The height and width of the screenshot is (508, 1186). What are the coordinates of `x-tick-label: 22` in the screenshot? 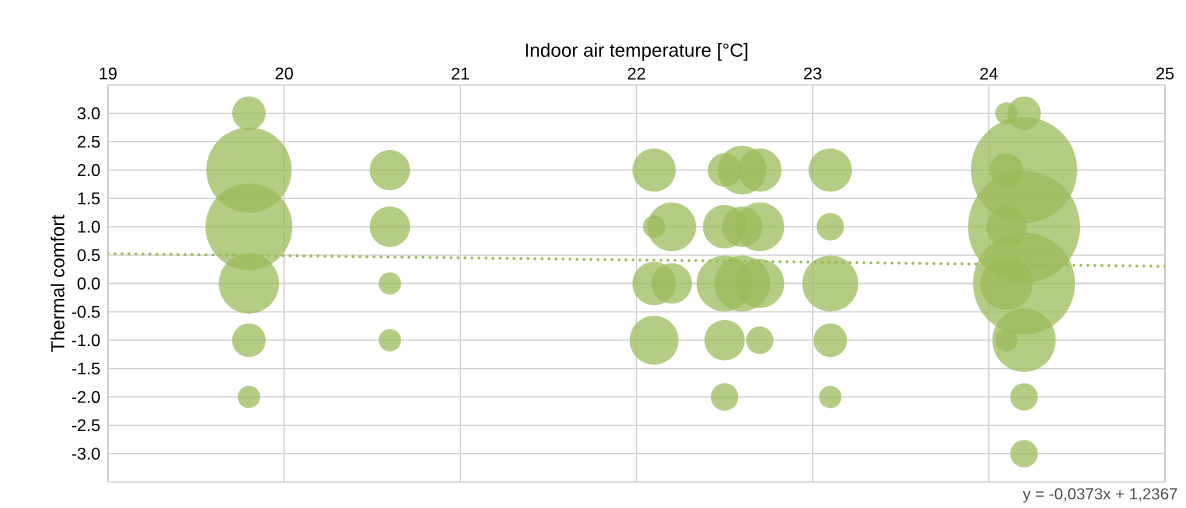 It's located at (636, 73).